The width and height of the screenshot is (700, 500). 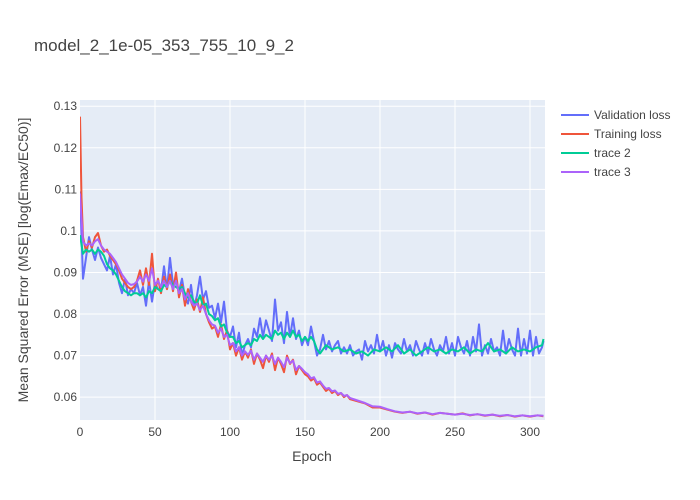 I want to click on y-tick-label: 0.11, so click(x=66, y=189).